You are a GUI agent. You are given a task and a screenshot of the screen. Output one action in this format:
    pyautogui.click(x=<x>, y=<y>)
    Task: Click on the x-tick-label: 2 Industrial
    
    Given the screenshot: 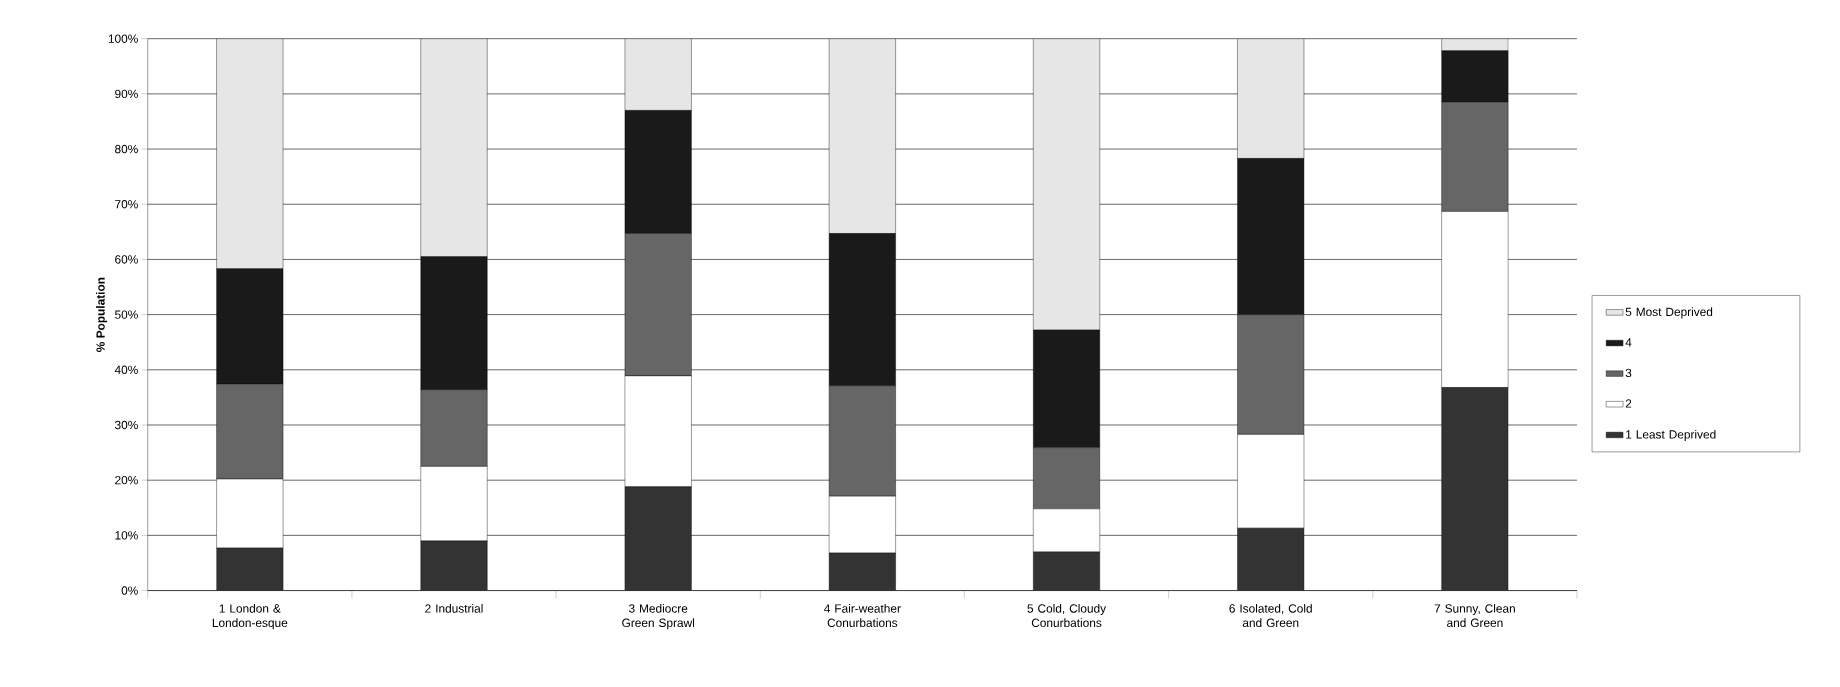 What is the action you would take?
    pyautogui.click(x=454, y=608)
    